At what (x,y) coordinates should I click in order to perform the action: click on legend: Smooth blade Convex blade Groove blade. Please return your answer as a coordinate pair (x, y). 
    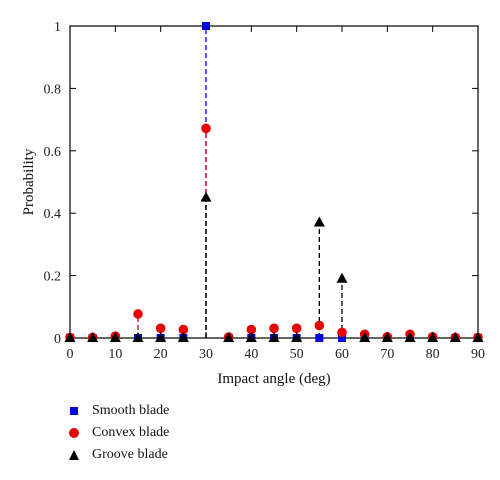
    Looking at the image, I should click on (117, 433).